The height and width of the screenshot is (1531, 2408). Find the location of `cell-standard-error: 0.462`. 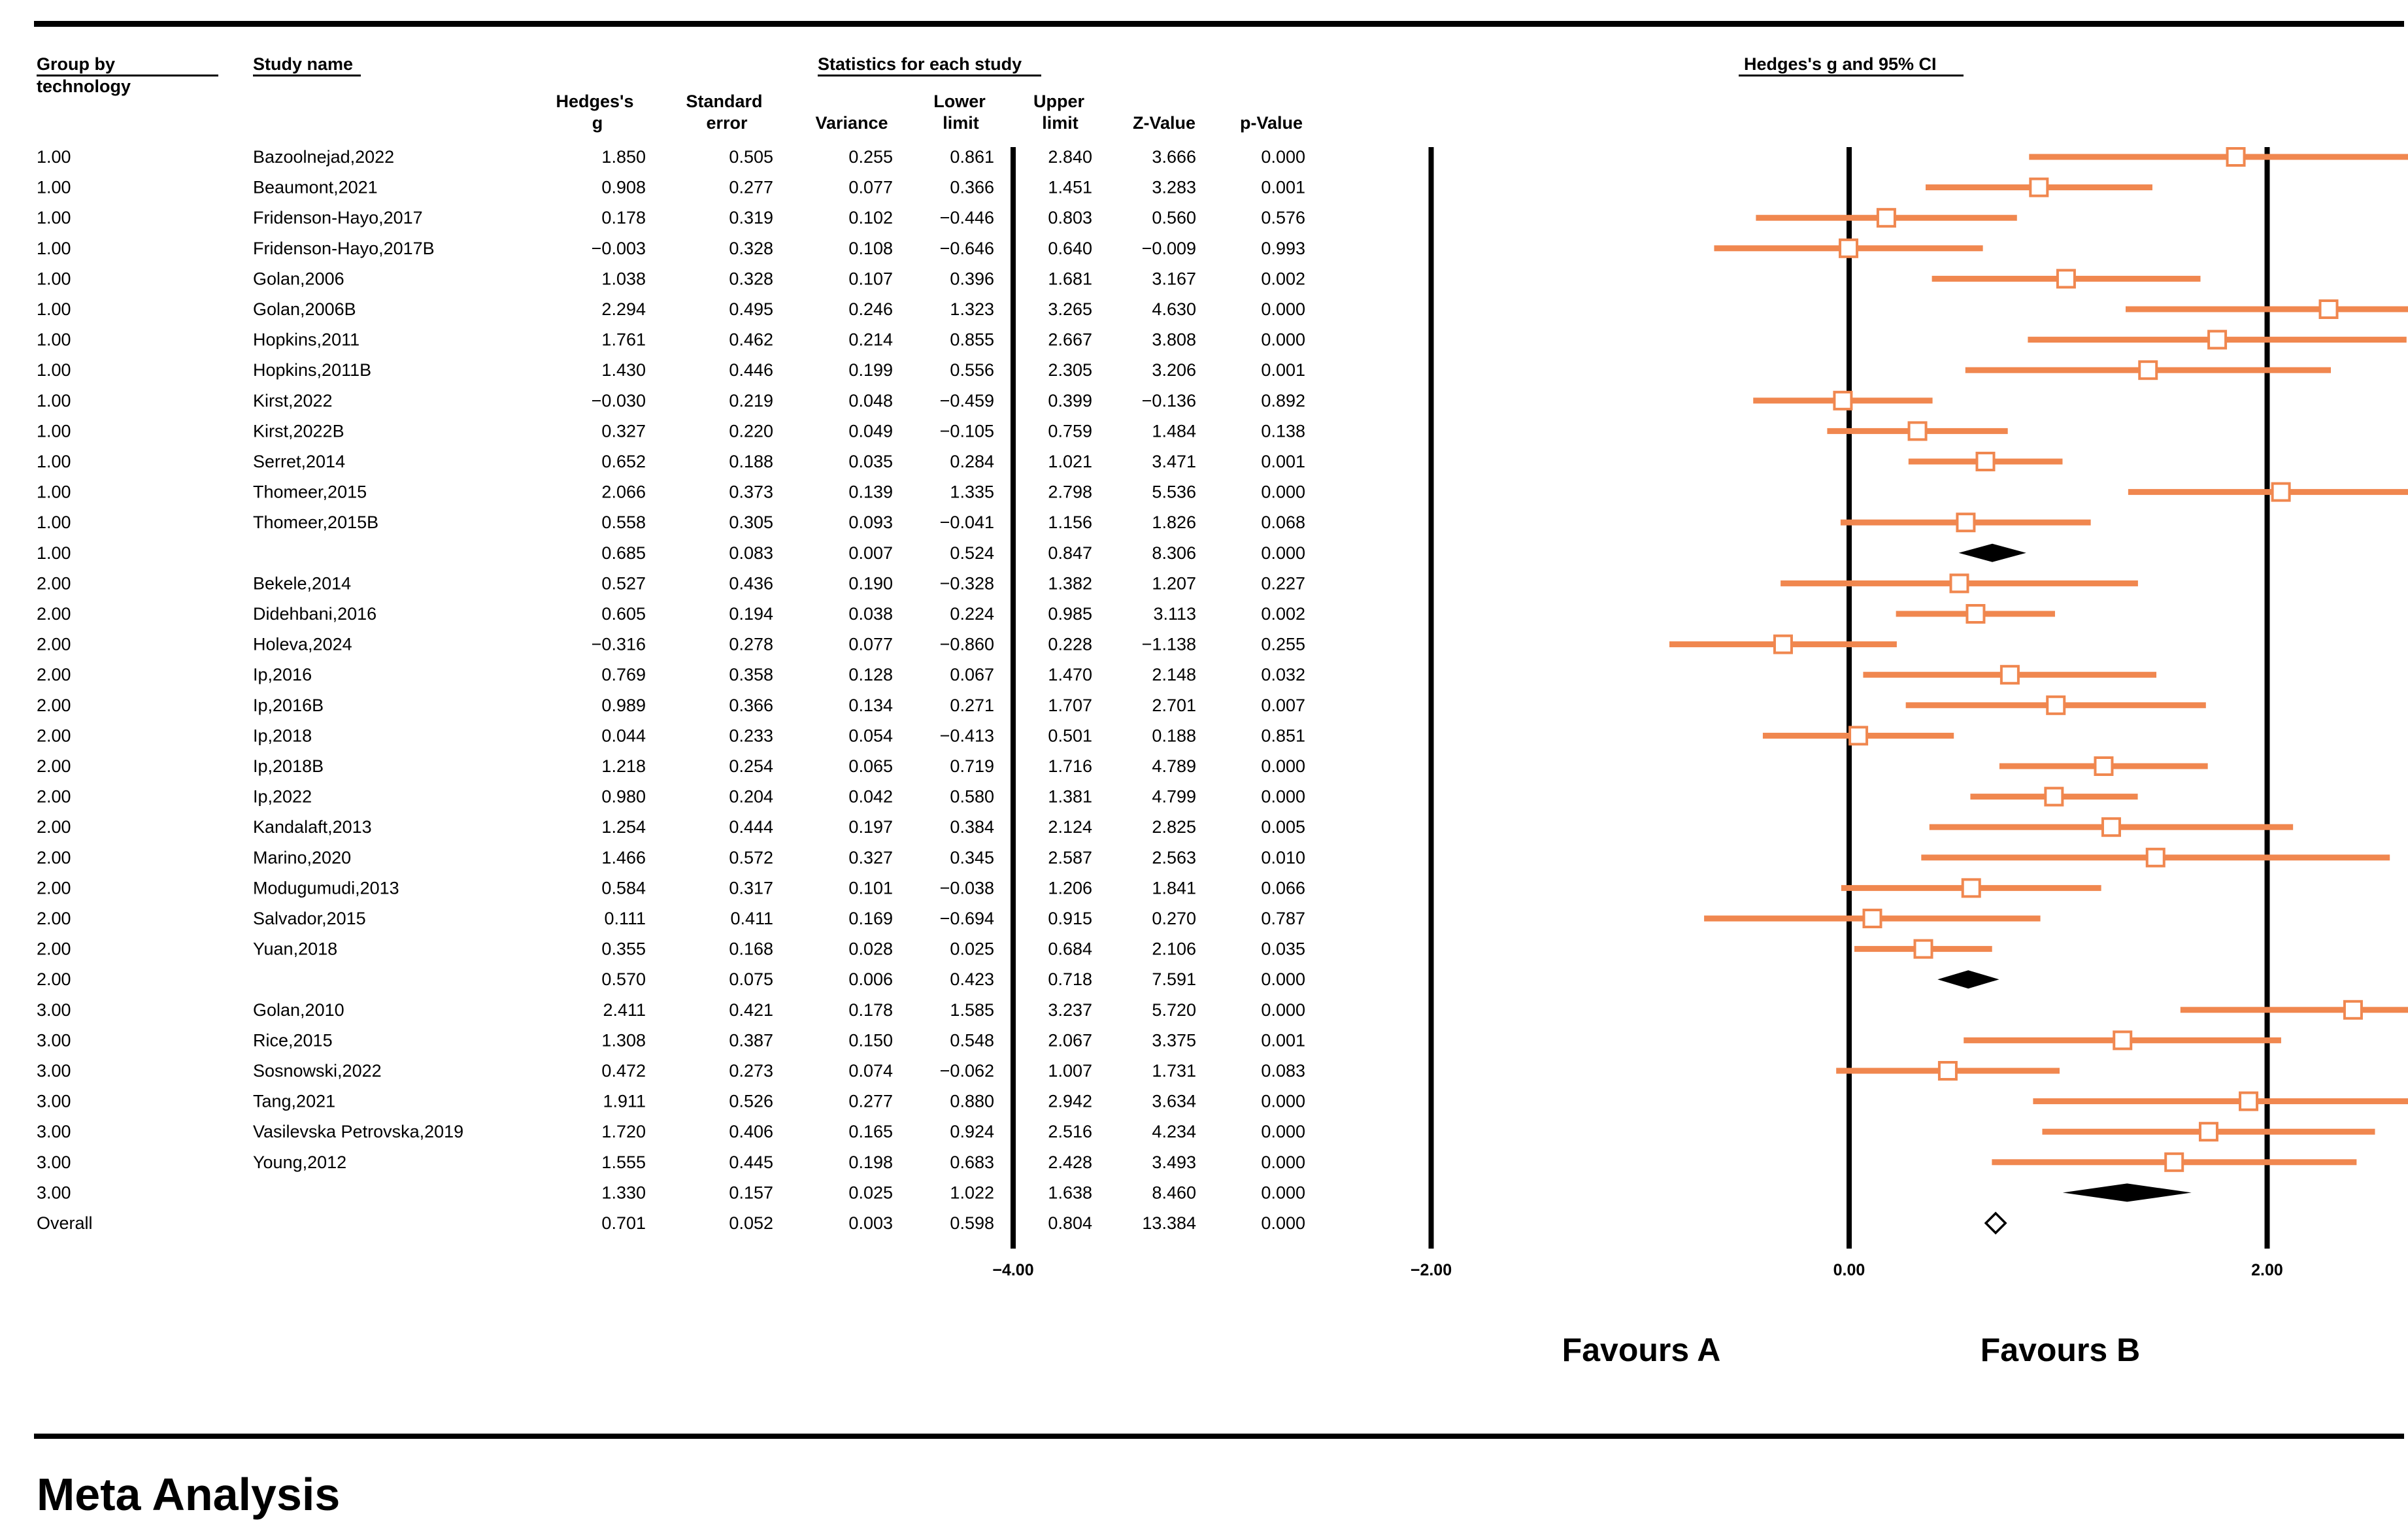

cell-standard-error: 0.462 is located at coordinates (751, 340).